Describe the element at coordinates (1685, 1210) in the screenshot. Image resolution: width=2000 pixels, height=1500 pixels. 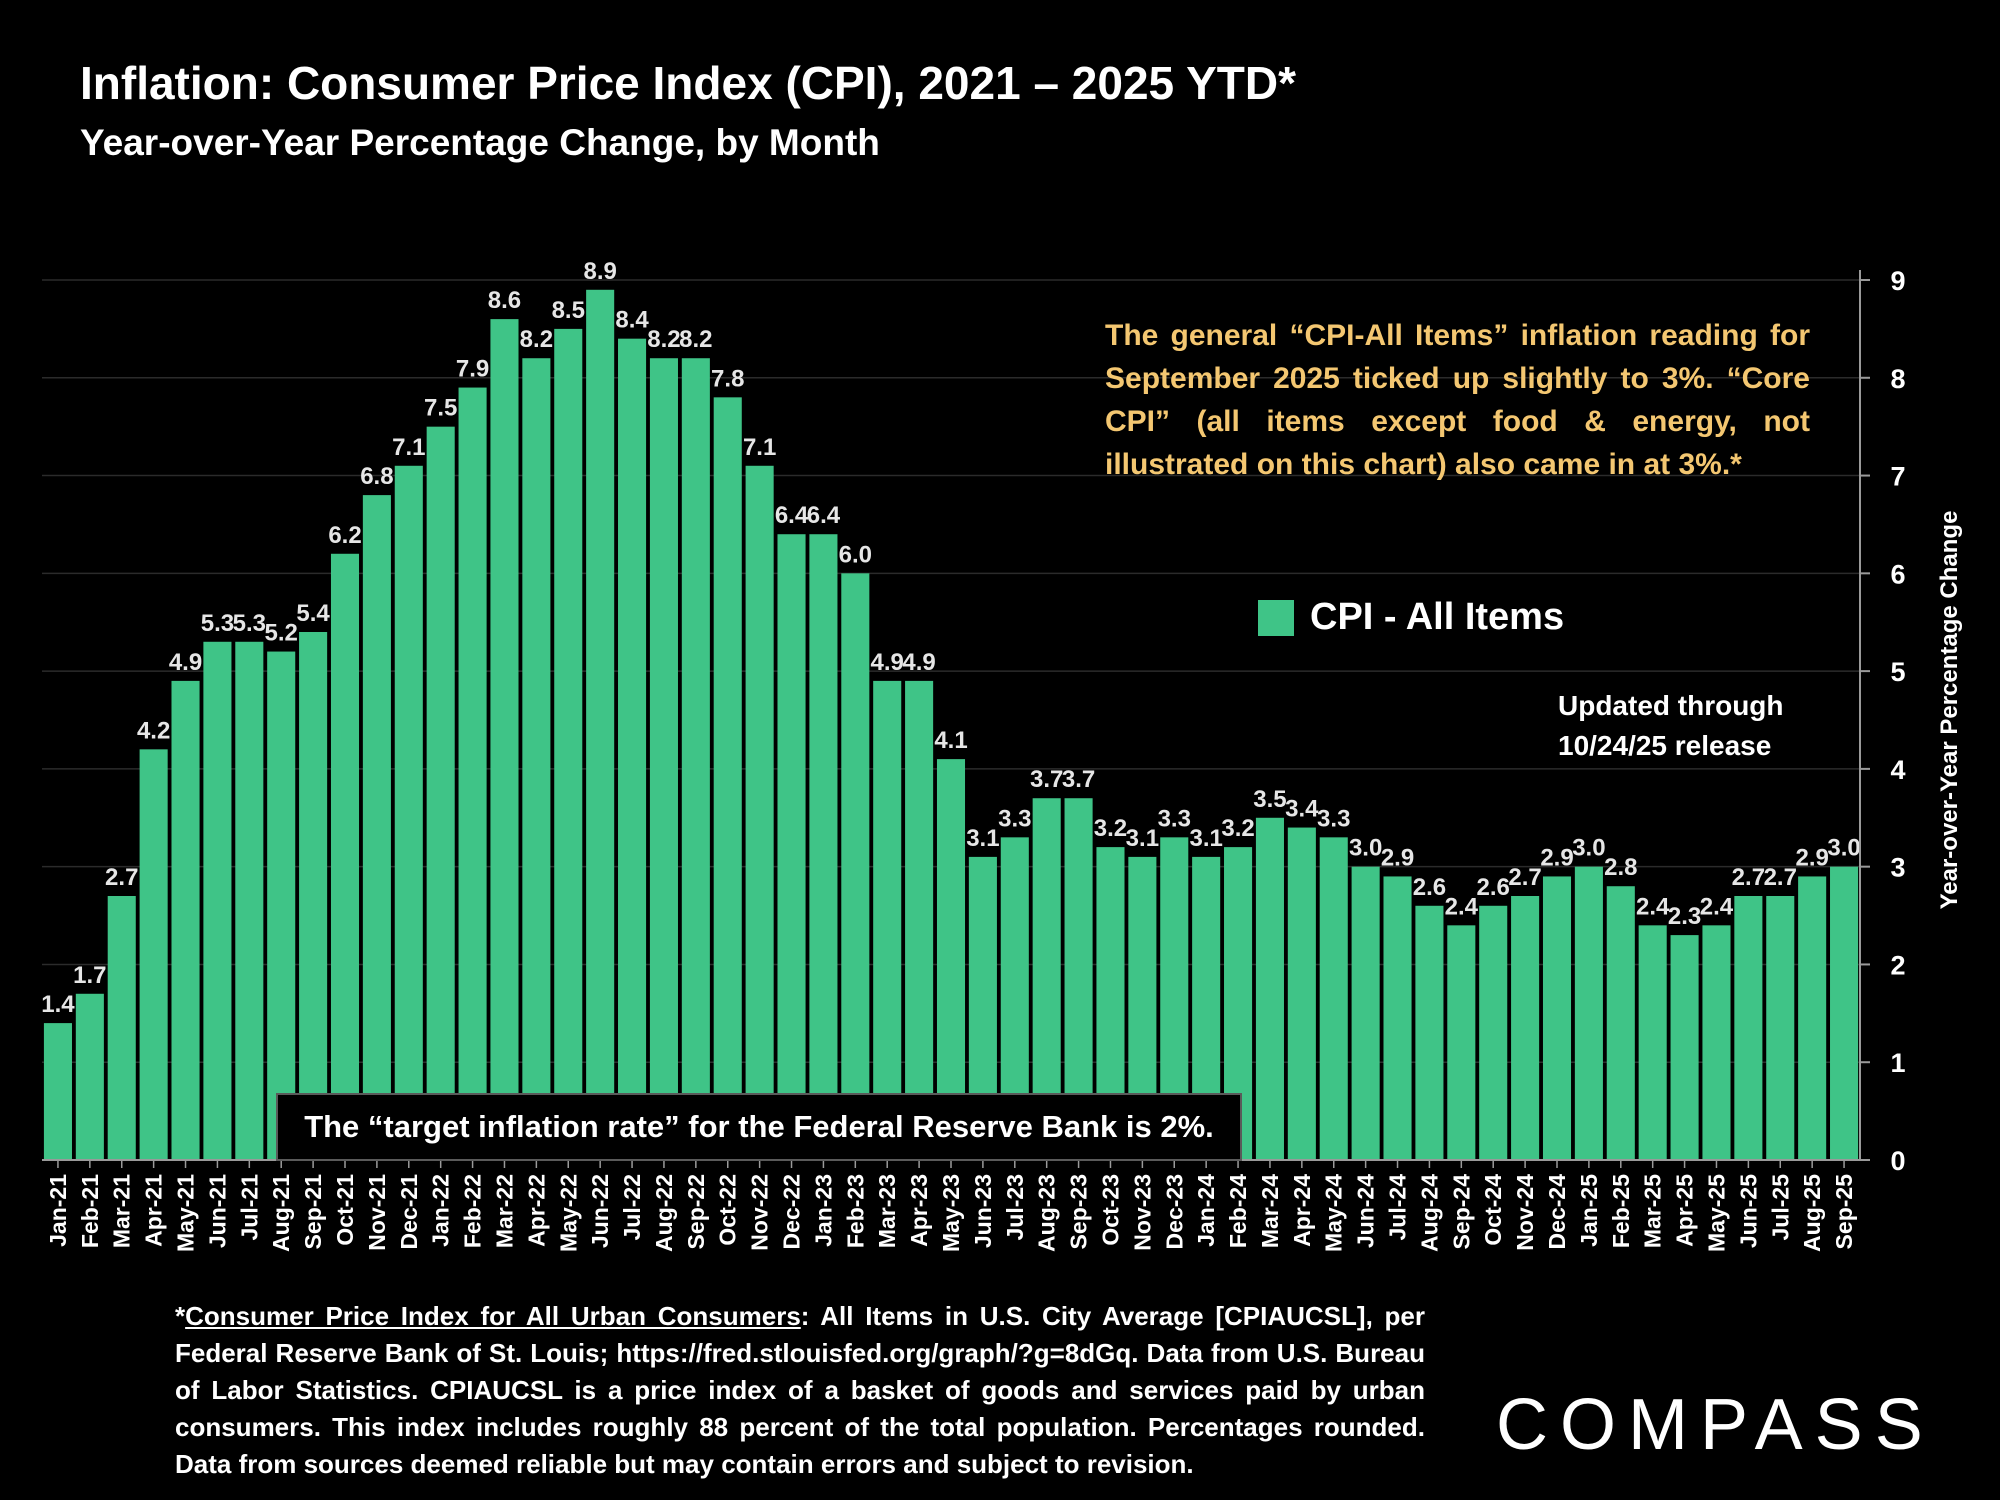
I see `x-tick-label: Apr-25` at that location.